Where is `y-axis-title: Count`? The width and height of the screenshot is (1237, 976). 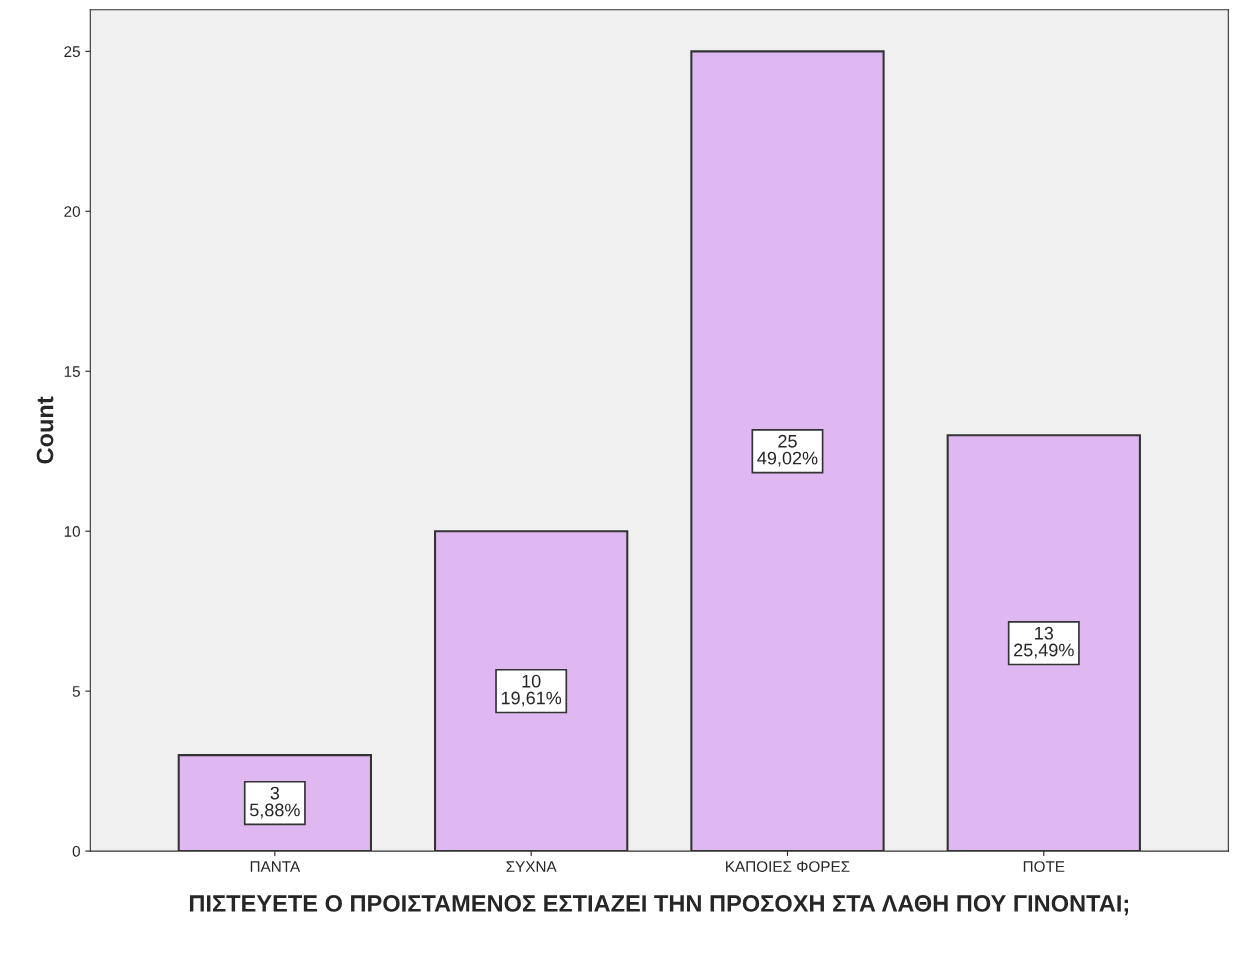
y-axis-title: Count is located at coordinates (45, 430).